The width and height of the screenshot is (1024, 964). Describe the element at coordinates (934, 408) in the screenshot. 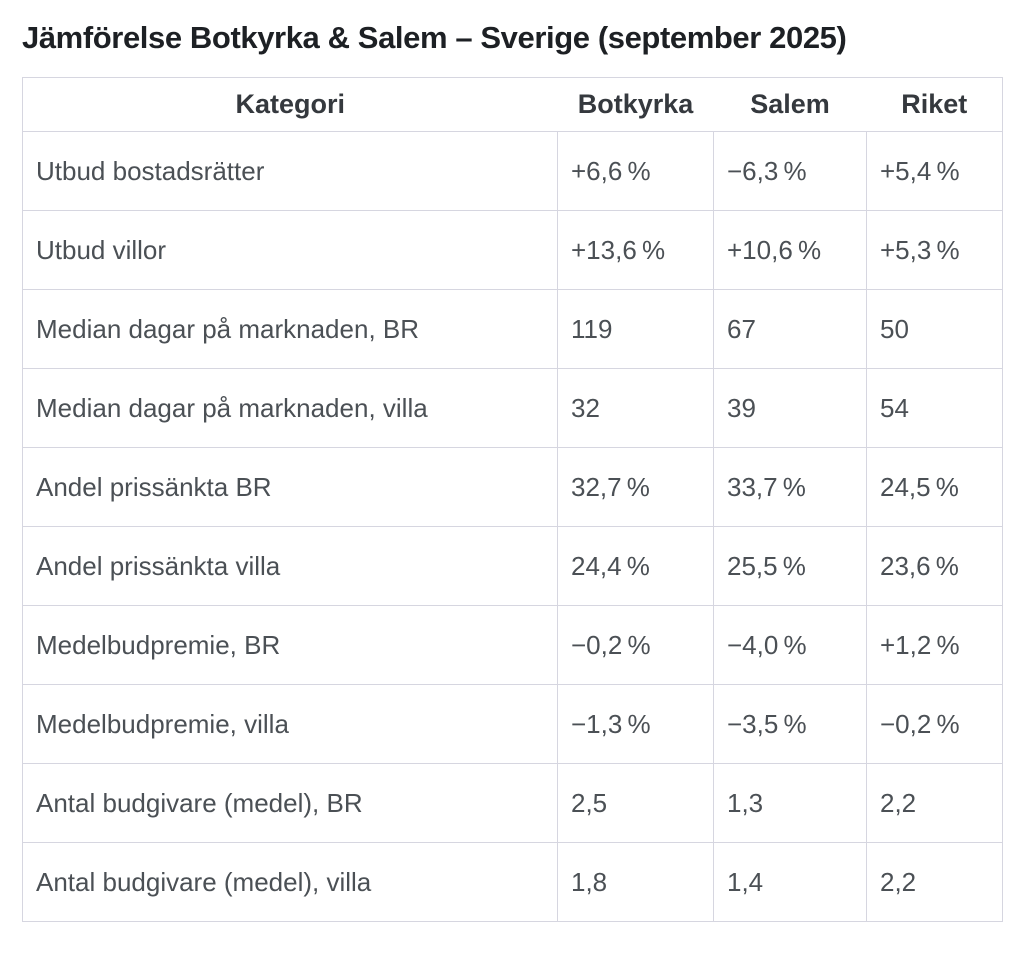

I see `cell-riket: 54` at that location.